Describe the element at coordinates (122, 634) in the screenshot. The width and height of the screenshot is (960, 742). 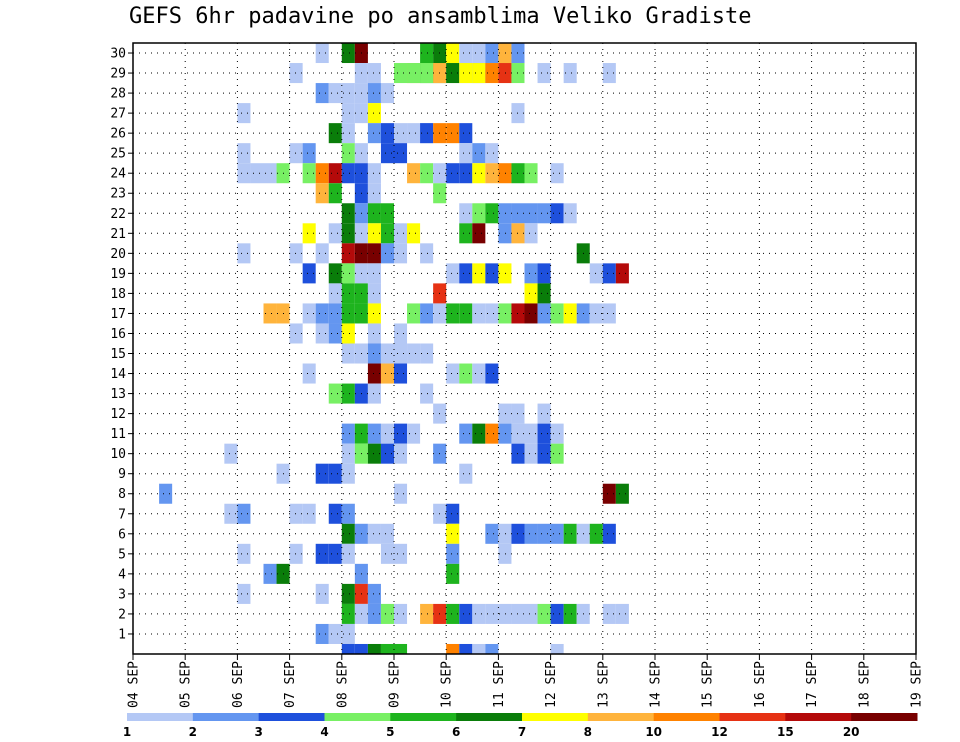
I see `y-tick-label: 1` at that location.